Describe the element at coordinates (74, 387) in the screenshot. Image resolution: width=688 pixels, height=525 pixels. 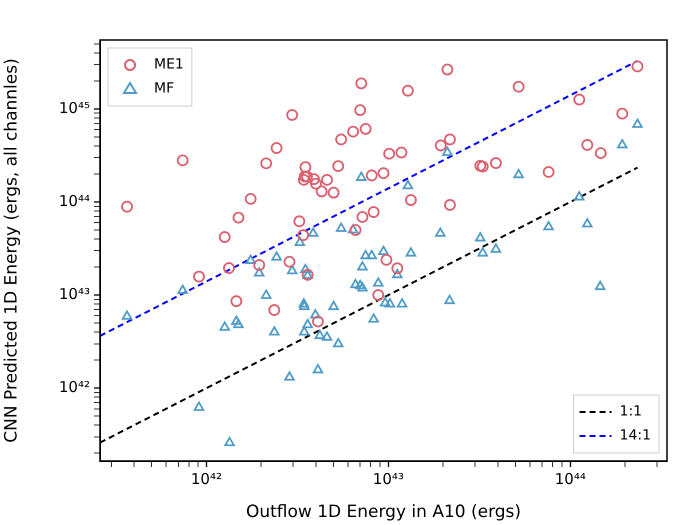
I see `y-tick-label: 10⁴²` at that location.